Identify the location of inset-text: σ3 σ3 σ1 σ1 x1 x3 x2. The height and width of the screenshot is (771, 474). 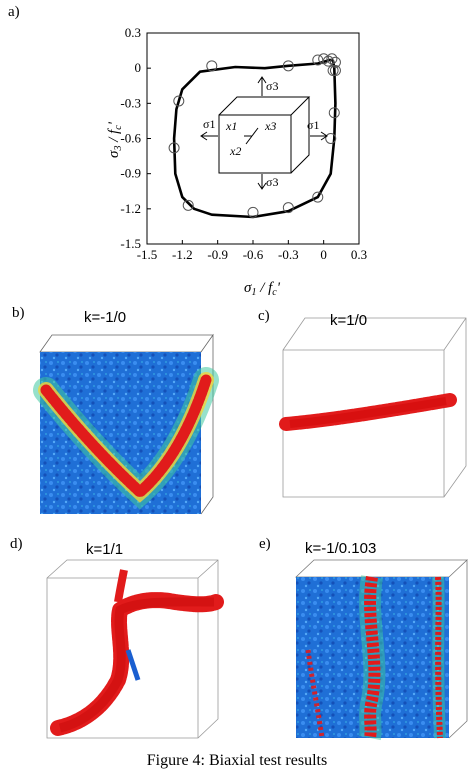
(261, 134).